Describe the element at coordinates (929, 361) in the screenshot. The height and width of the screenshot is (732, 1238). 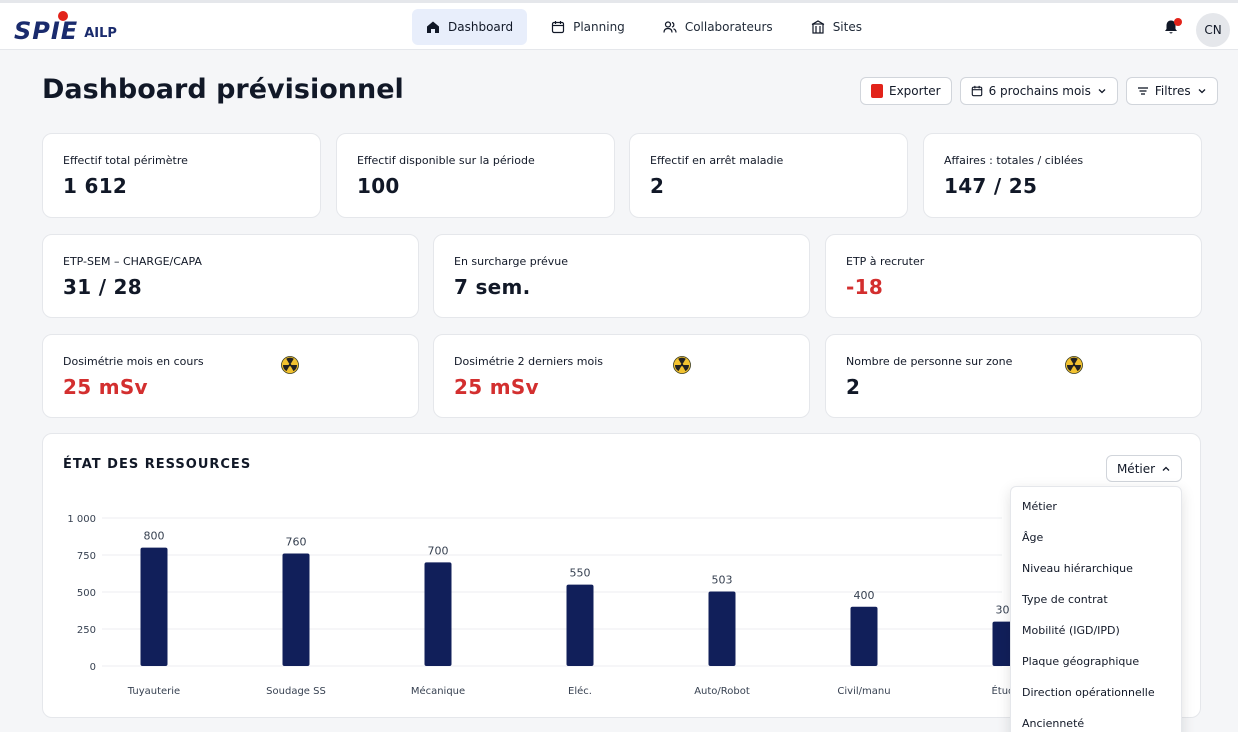
I see `kpi-label: Nombre de personne sur zone` at that location.